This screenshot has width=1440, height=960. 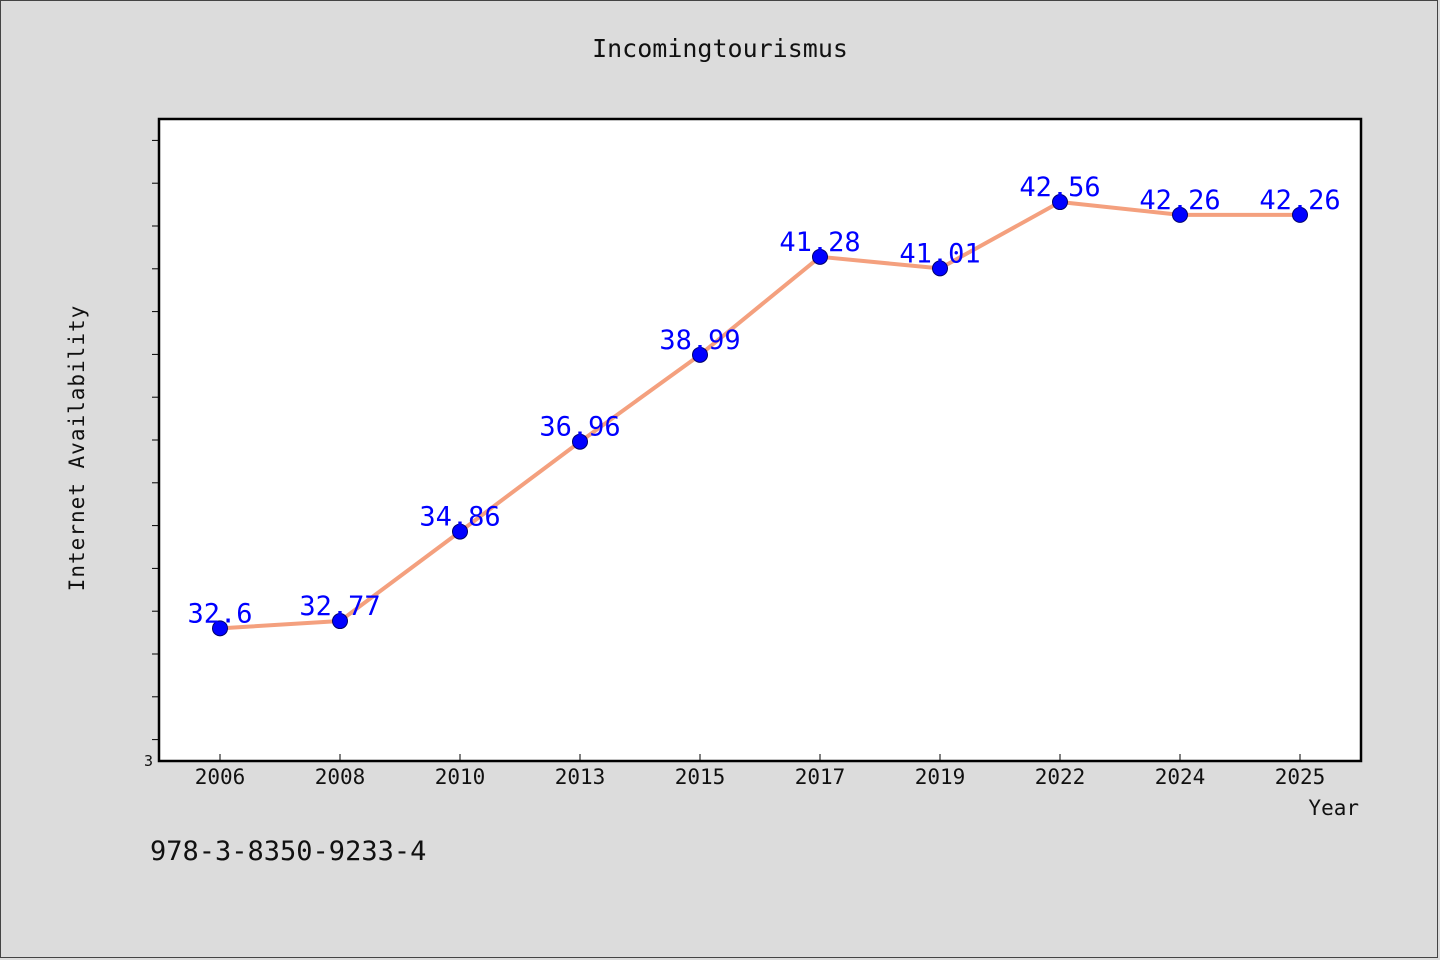 I want to click on x-tick-label: 2025, so click(x=1300, y=777).